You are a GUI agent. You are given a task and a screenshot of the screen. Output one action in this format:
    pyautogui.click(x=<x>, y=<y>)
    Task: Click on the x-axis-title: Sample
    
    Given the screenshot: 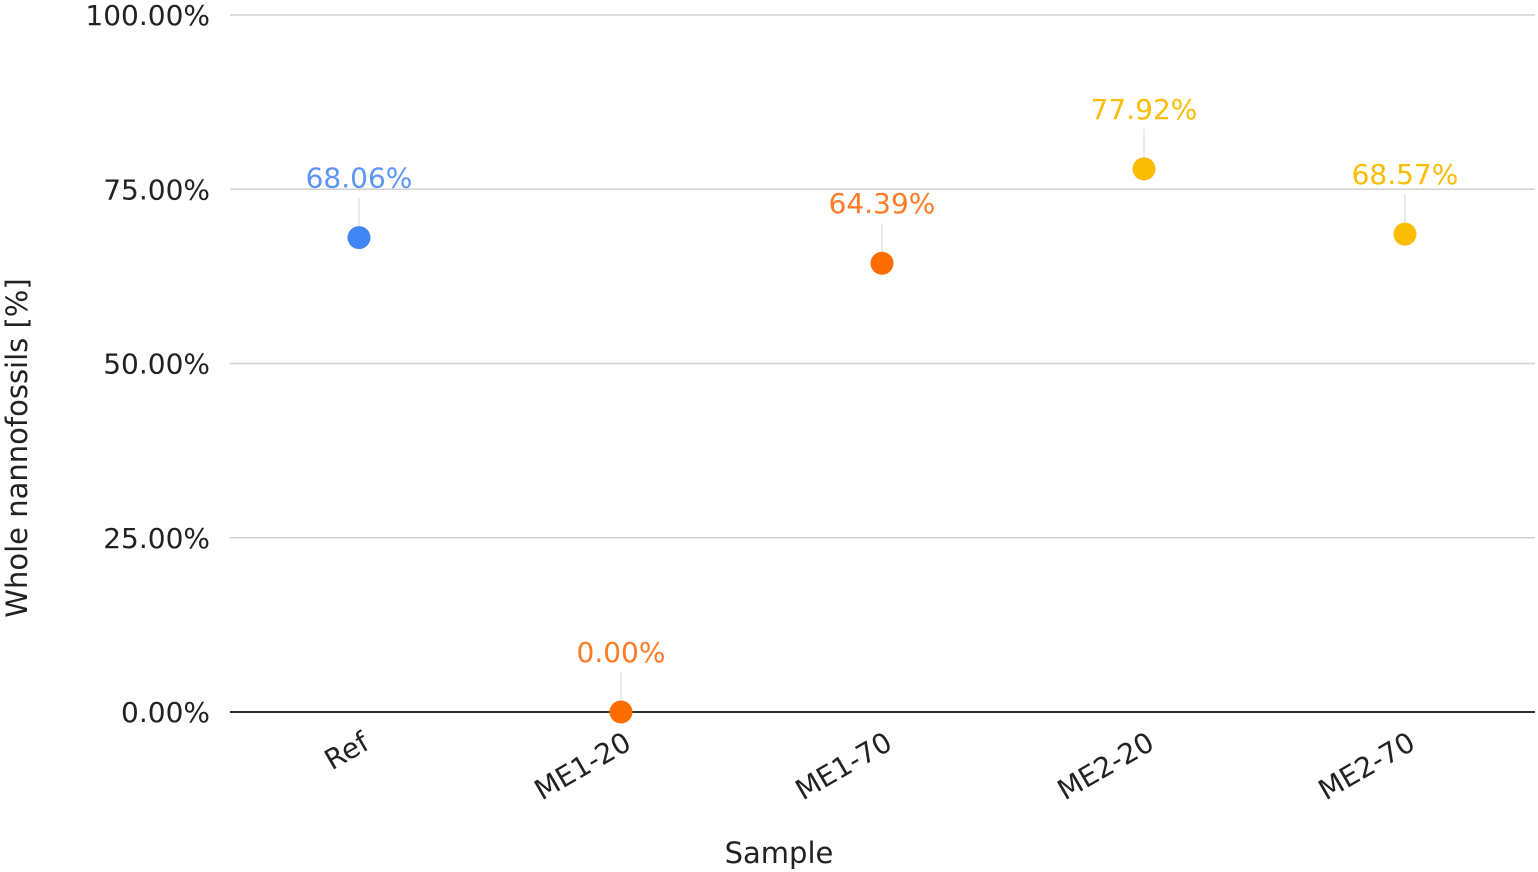 What is the action you would take?
    pyautogui.click(x=779, y=853)
    